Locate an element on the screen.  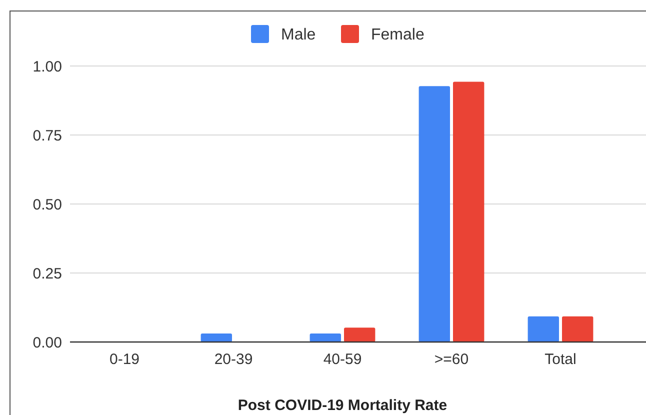
x-tick-label: 20-39 is located at coordinates (233, 359).